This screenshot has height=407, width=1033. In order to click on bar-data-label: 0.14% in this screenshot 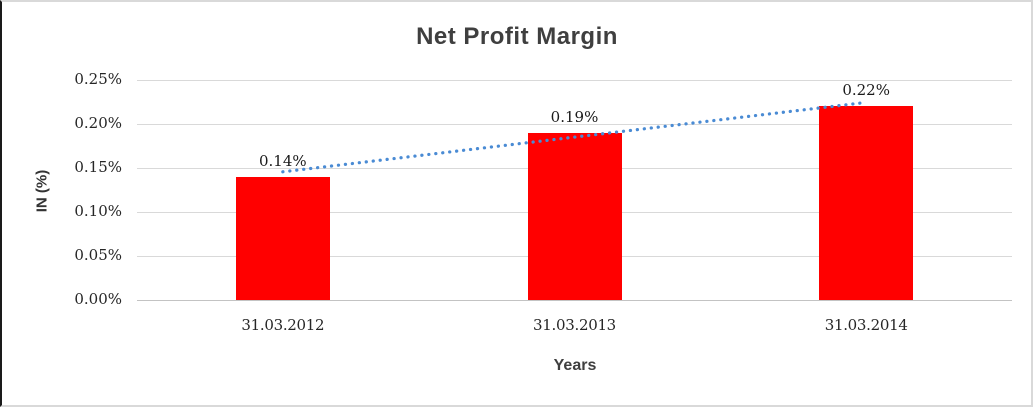, I will do `click(283, 160)`.